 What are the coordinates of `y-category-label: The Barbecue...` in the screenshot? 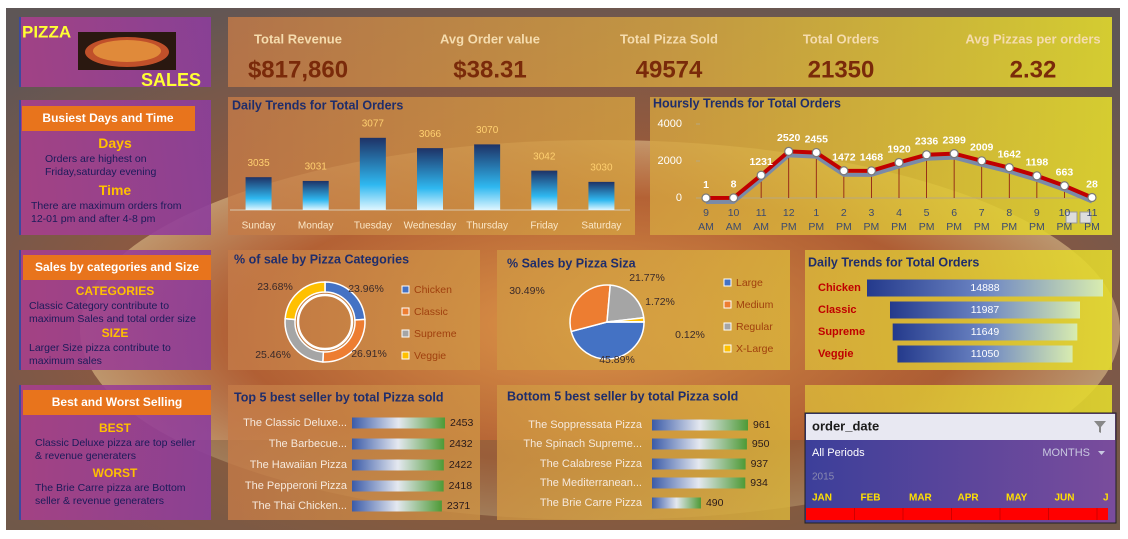 It's located at (308, 444).